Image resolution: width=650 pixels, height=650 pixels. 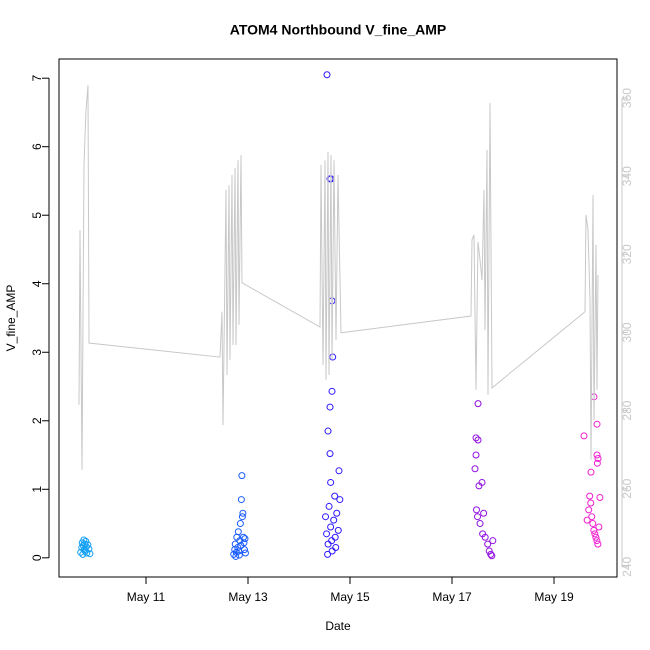 I want to click on x-tick-label: May 17, so click(x=452, y=597).